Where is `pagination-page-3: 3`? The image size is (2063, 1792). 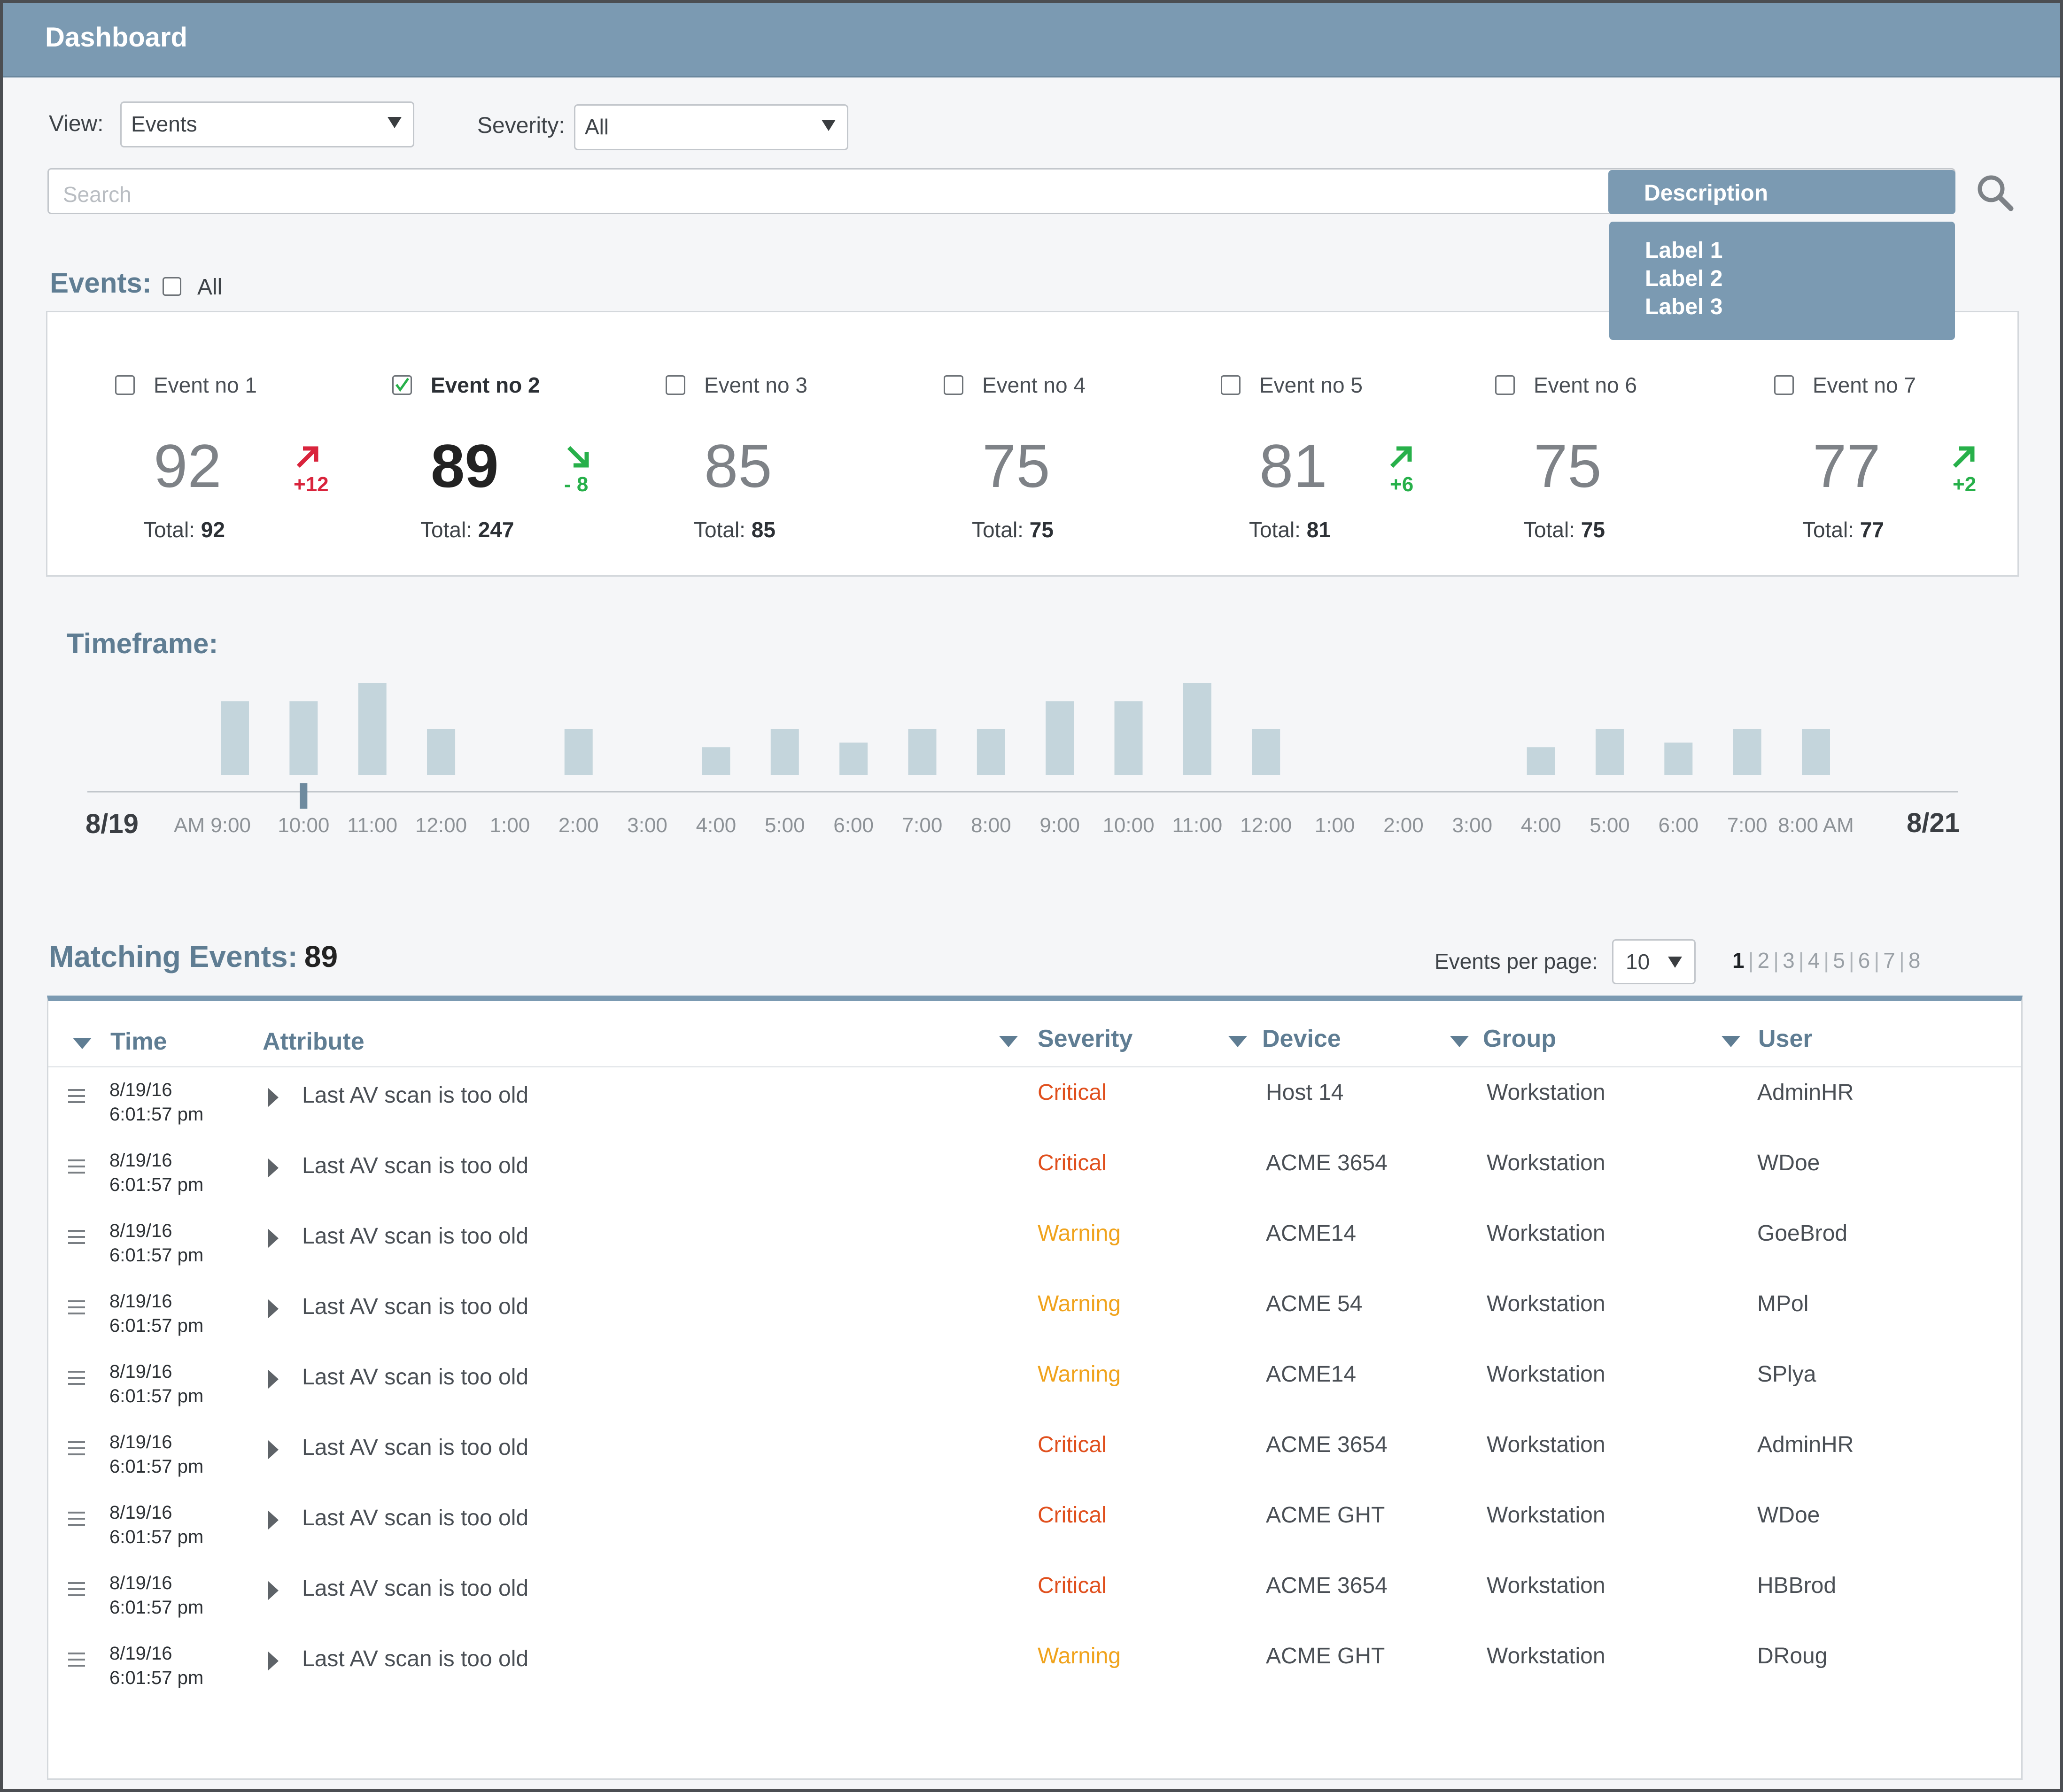 pagination-page-3: 3 is located at coordinates (1789, 960).